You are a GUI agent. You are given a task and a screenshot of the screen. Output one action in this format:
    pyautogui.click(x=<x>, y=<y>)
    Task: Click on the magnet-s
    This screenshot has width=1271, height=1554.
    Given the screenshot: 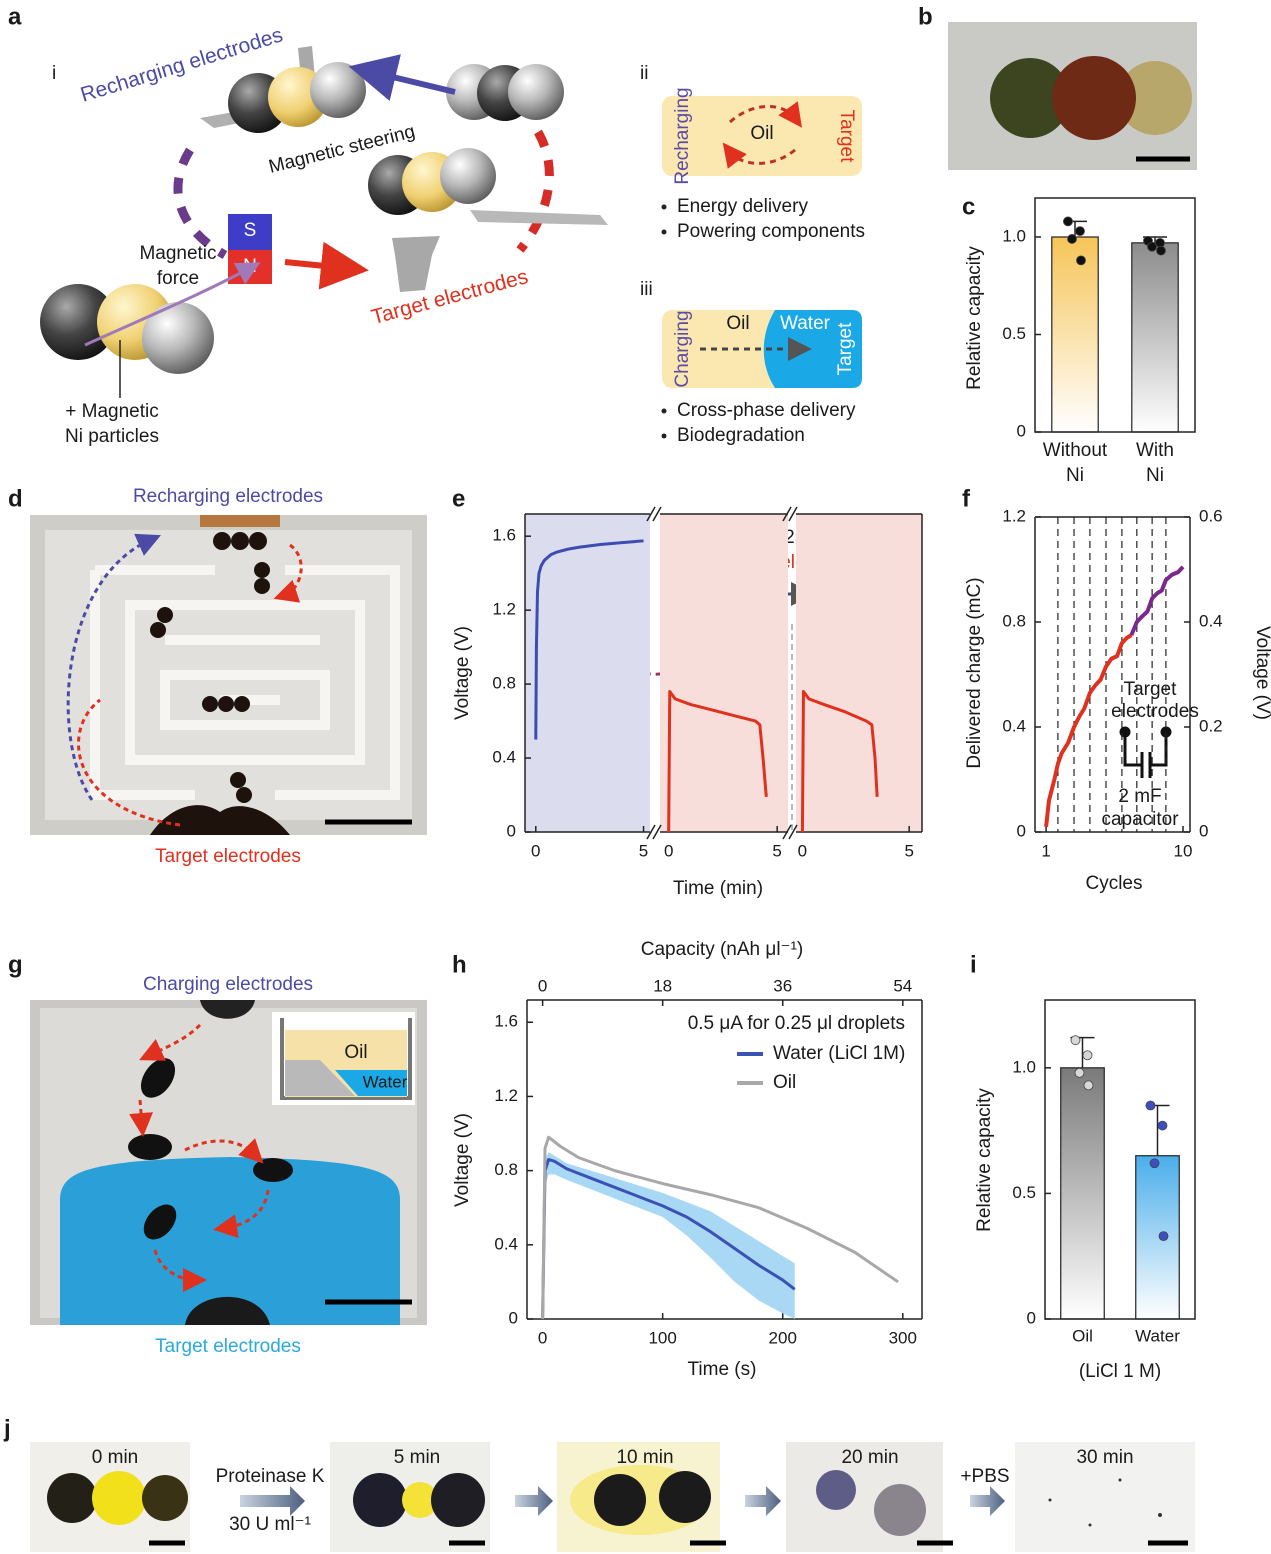 What is the action you would take?
    pyautogui.click(x=250, y=232)
    